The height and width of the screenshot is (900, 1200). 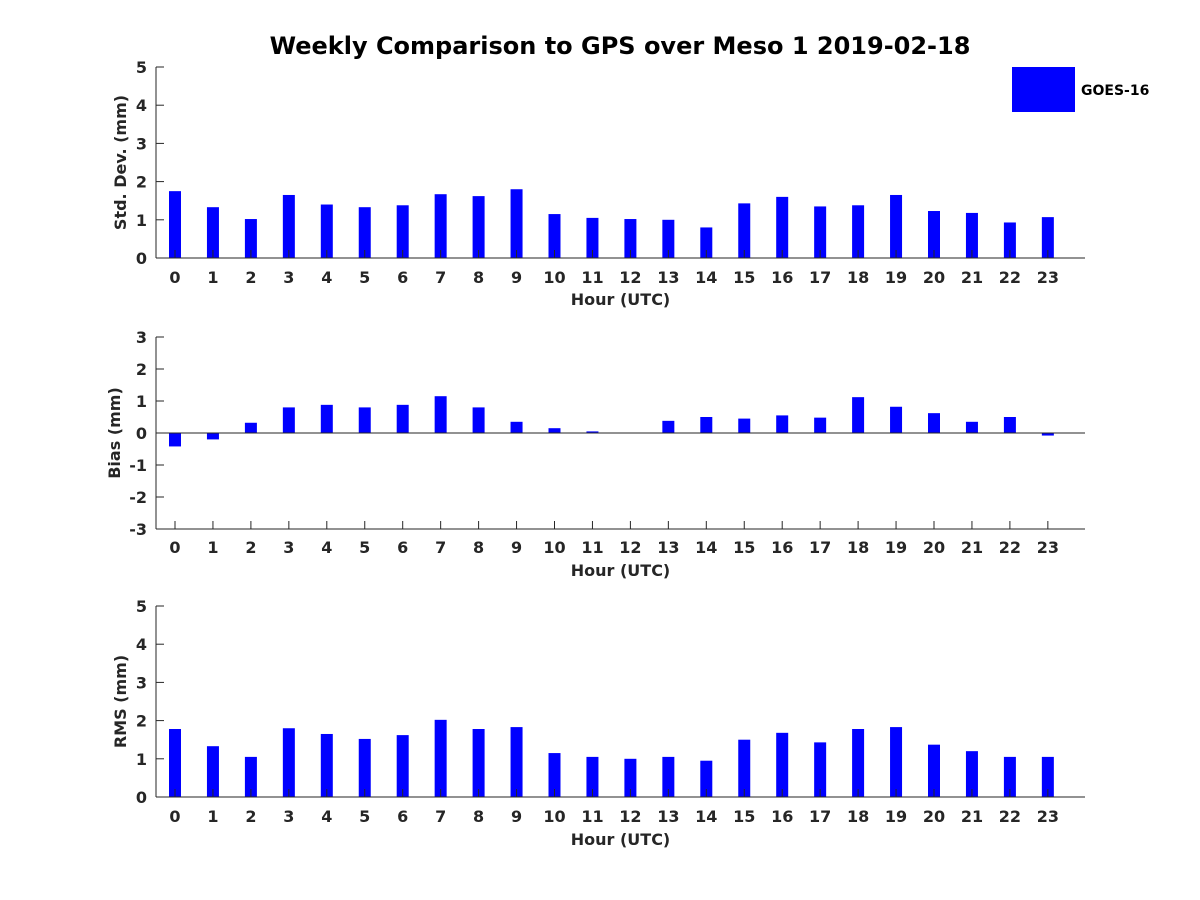 I want to click on y-tick-label: 4, so click(x=141, y=105).